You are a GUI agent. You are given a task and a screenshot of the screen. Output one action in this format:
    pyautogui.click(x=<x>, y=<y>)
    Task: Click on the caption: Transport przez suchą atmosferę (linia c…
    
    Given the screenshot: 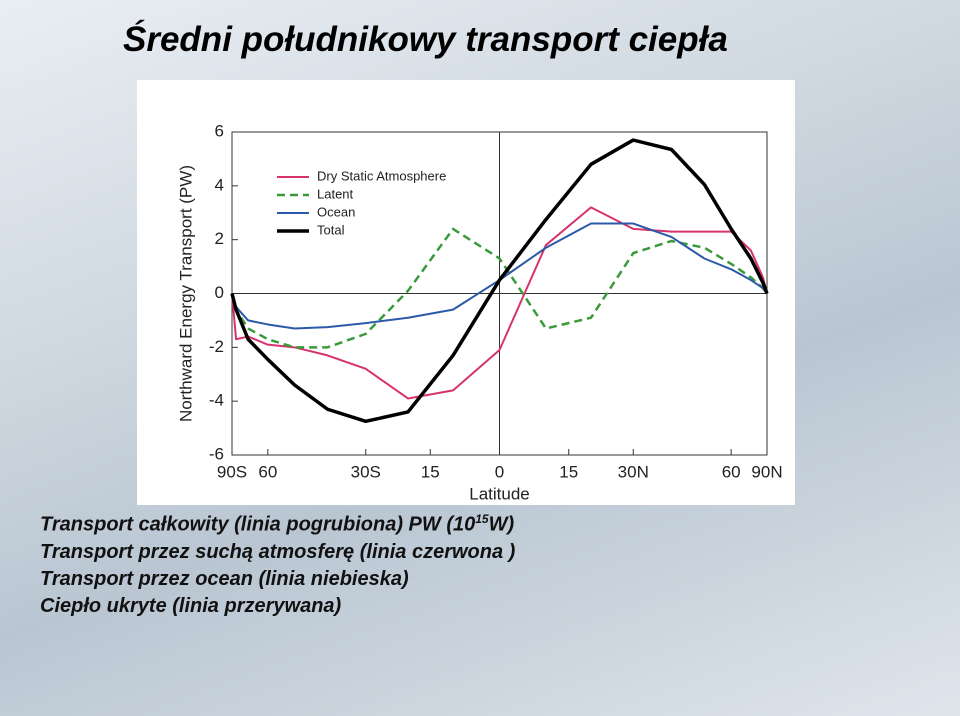 What is the action you would take?
    pyautogui.click(x=278, y=552)
    